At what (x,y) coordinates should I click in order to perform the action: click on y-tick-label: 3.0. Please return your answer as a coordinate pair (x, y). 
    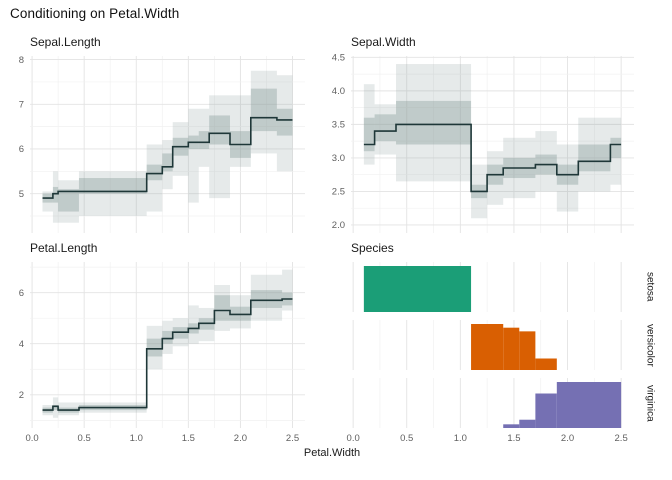
    Looking at the image, I should click on (338, 158).